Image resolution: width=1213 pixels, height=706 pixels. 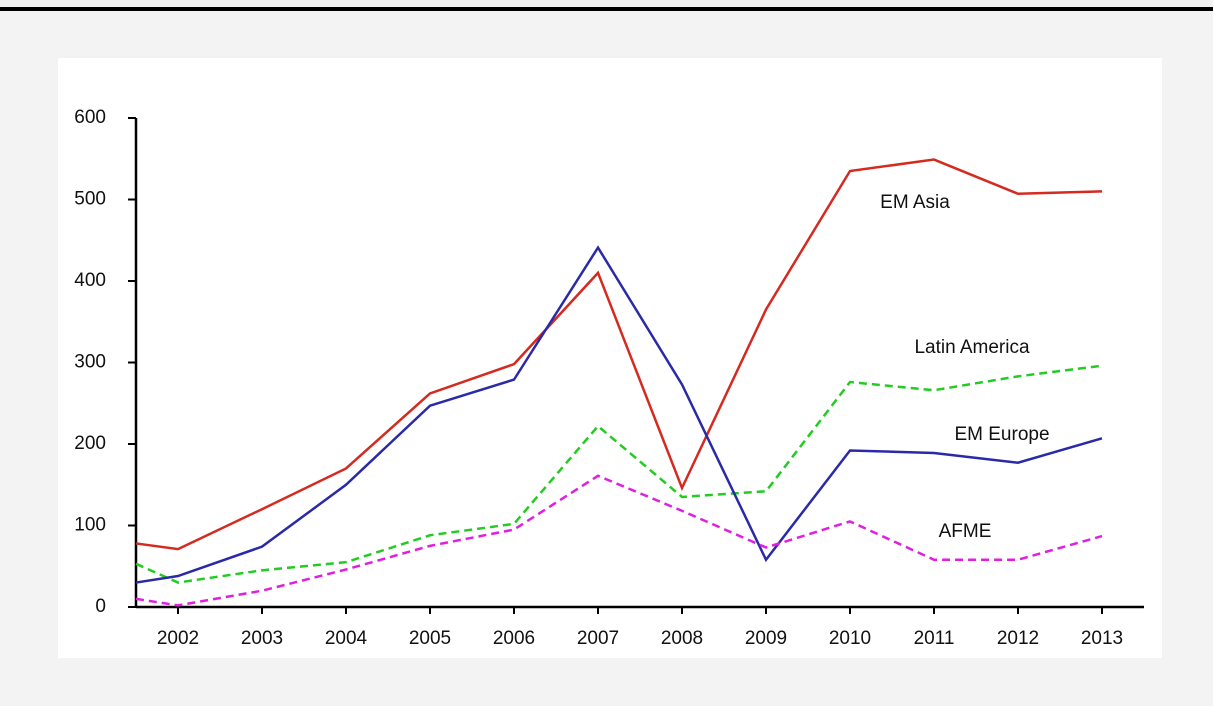 I want to click on x-tick-label: 2004, so click(x=346, y=638).